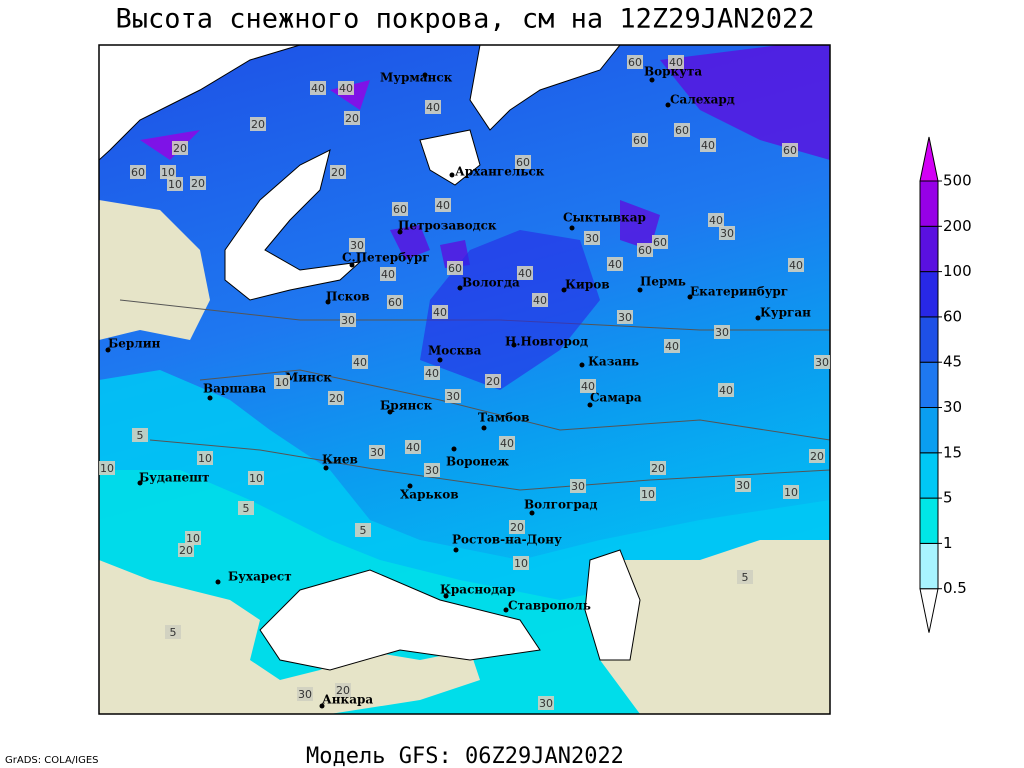 The width and height of the screenshot is (1024, 768). Describe the element at coordinates (616, 398) in the screenshot. I see `city-label: Самара` at that location.